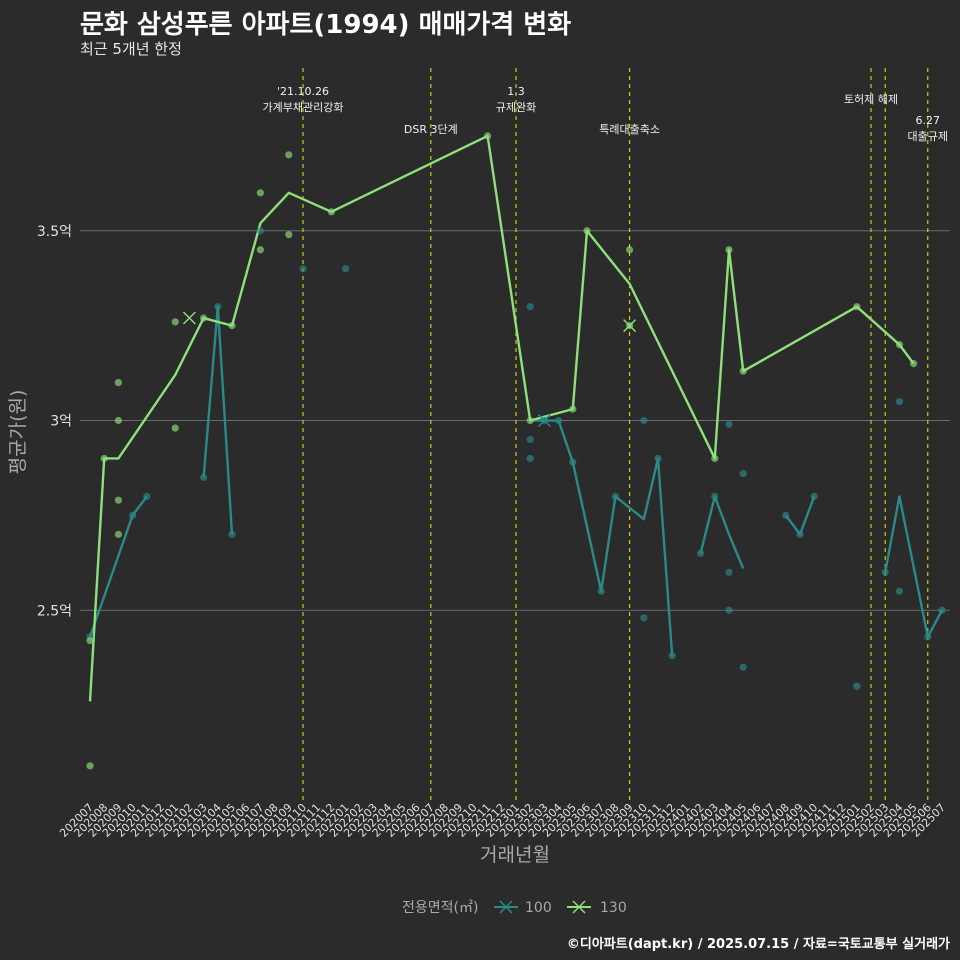  What do you see at coordinates (597, 908) in the screenshot?
I see `legend-entry-130: 130` at bounding box center [597, 908].